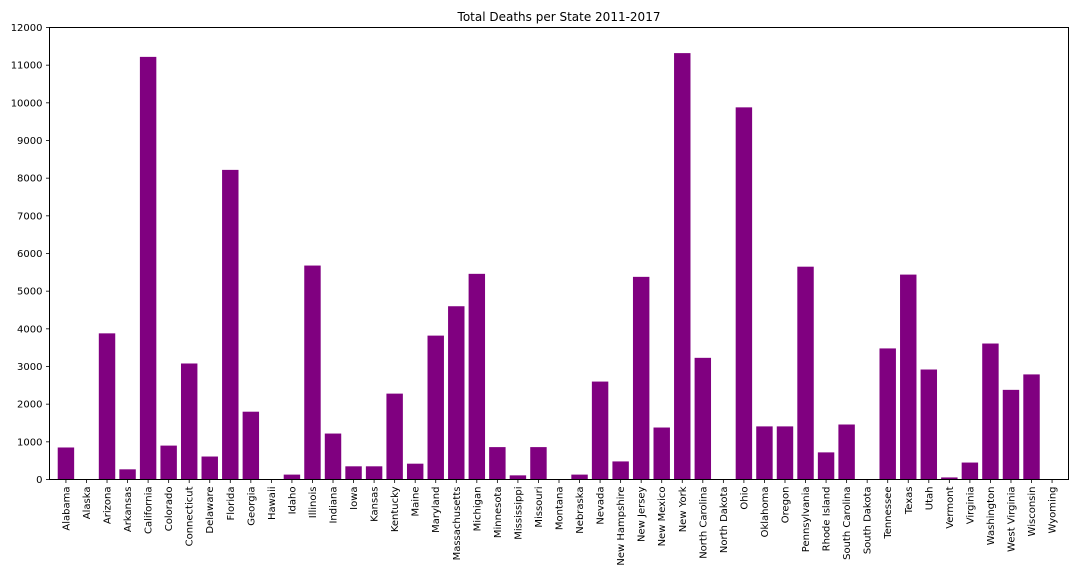 Image resolution: width=1080 pixels, height=580 pixels. What do you see at coordinates (580, 510) in the screenshot?
I see `x-tick-label: Nebraska` at bounding box center [580, 510].